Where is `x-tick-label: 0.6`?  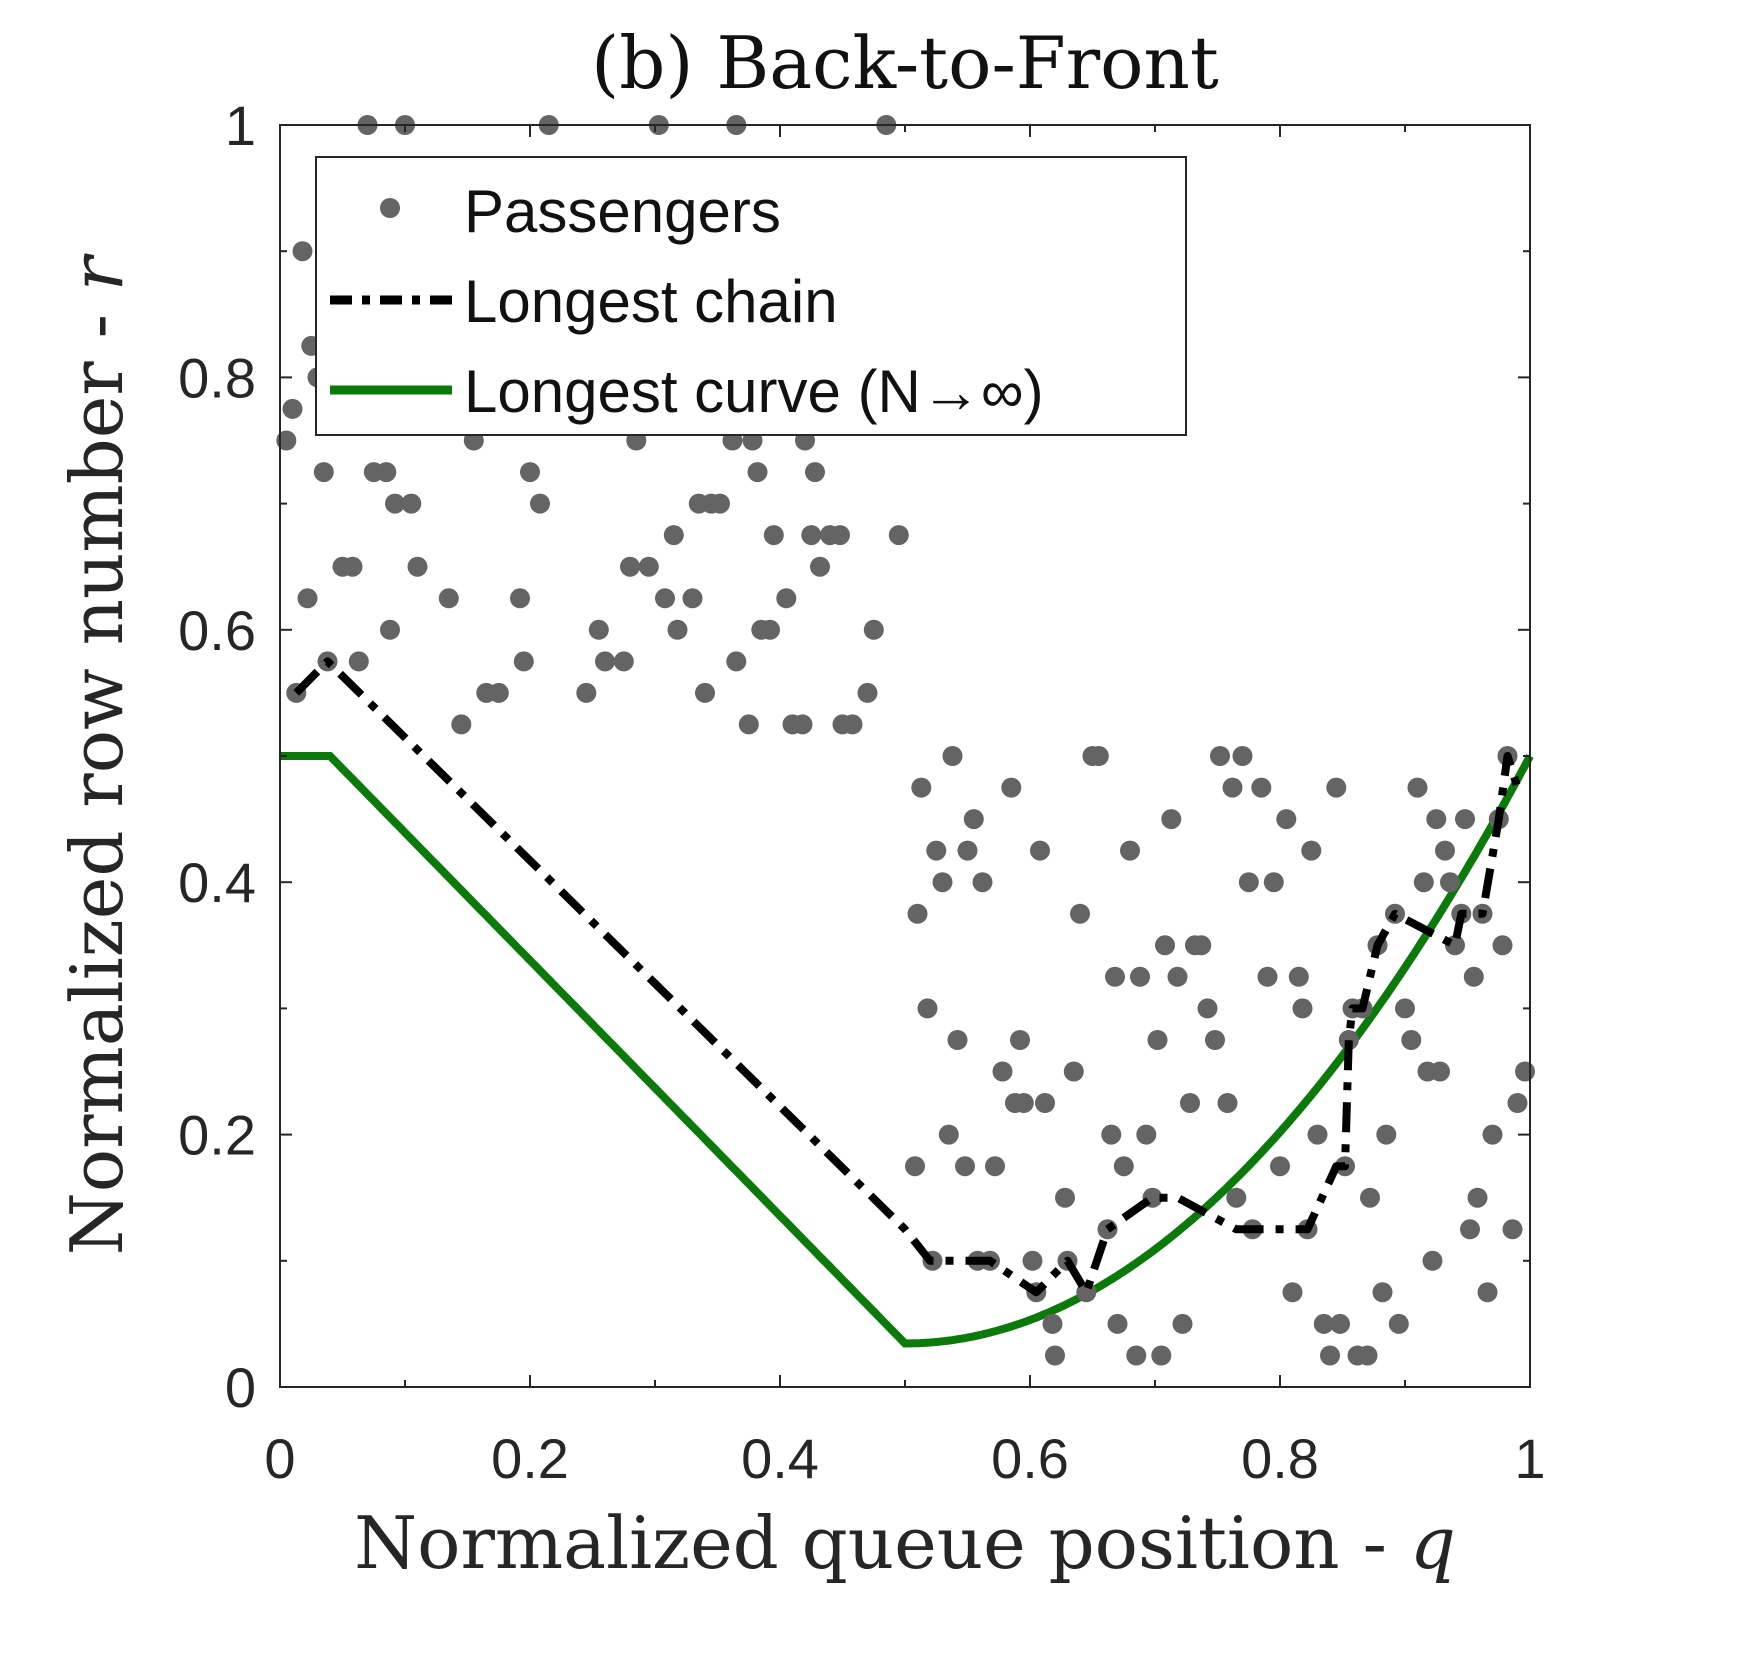
x-tick-label: 0.6 is located at coordinates (1030, 1458).